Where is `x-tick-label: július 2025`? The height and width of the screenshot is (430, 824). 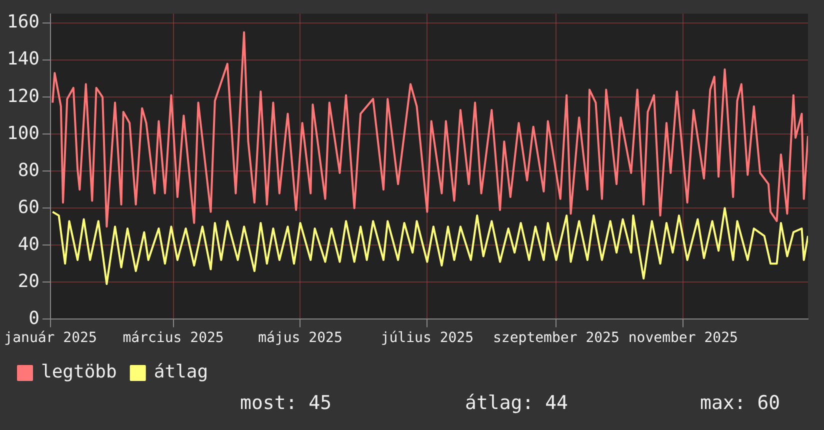 x-tick-label: július 2025 is located at coordinates (427, 338).